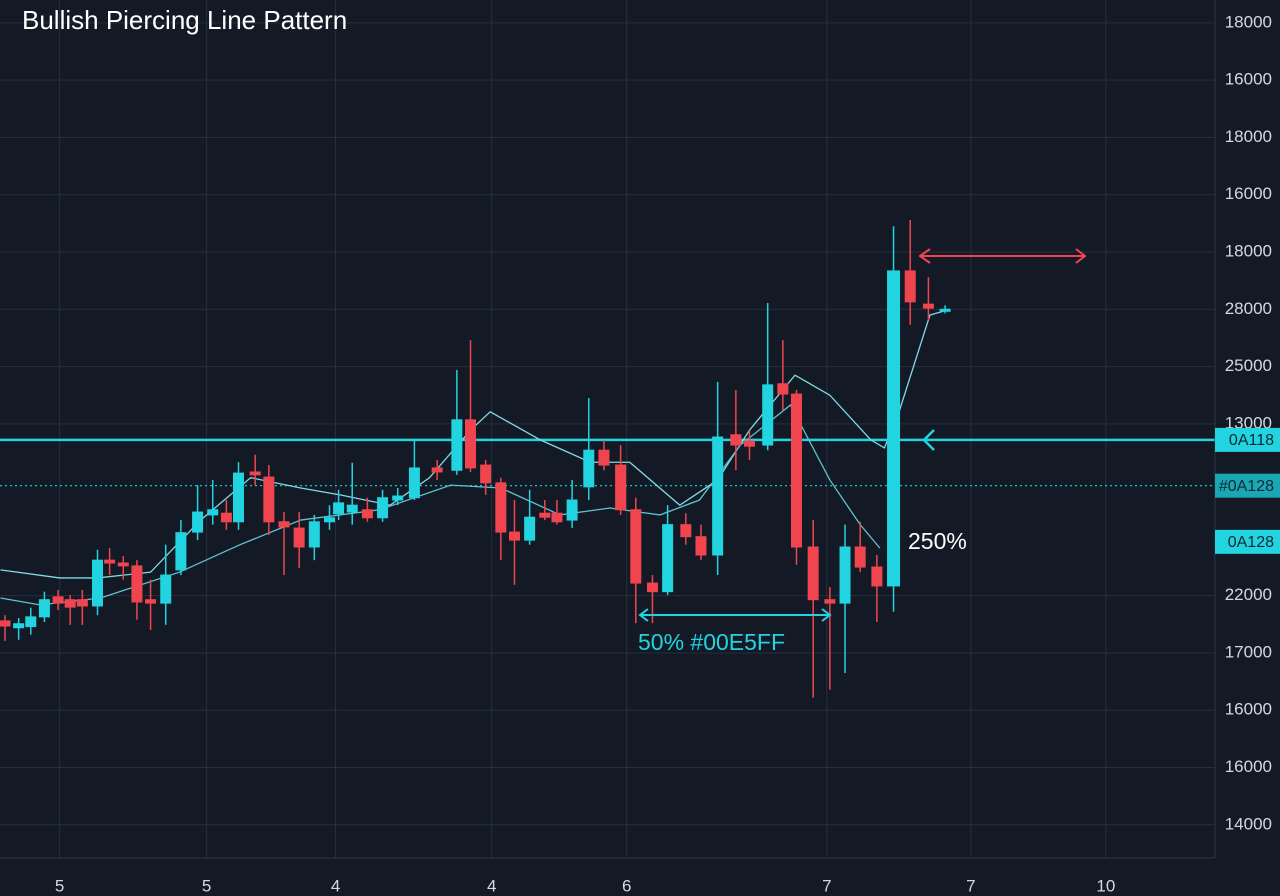  Describe the element at coordinates (1105, 885) in the screenshot. I see `x-tick-label: 10` at that location.